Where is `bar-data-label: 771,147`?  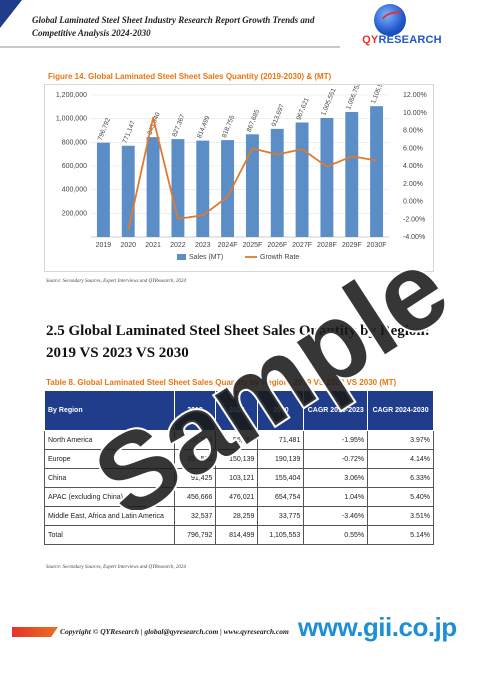
bar-data-label: 771,147 is located at coordinates (129, 132).